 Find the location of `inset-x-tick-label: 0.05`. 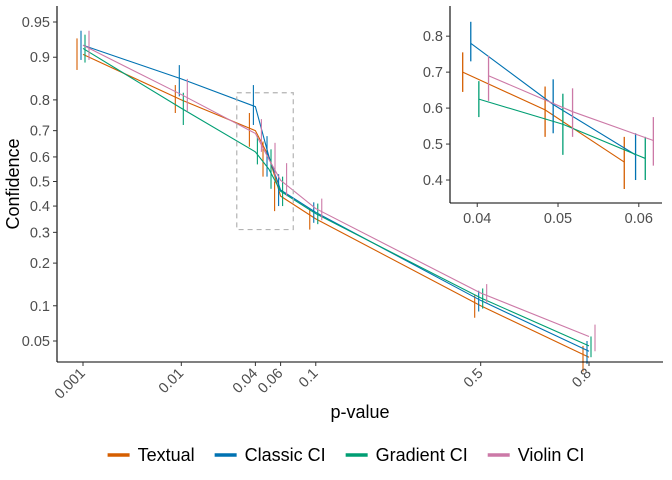

inset-x-tick-label: 0.05 is located at coordinates (558, 219).